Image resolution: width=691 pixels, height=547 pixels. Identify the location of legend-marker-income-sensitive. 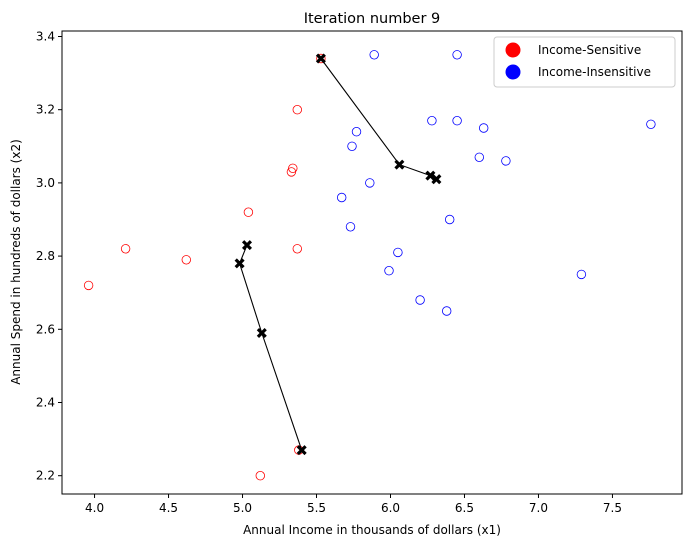
(513, 50).